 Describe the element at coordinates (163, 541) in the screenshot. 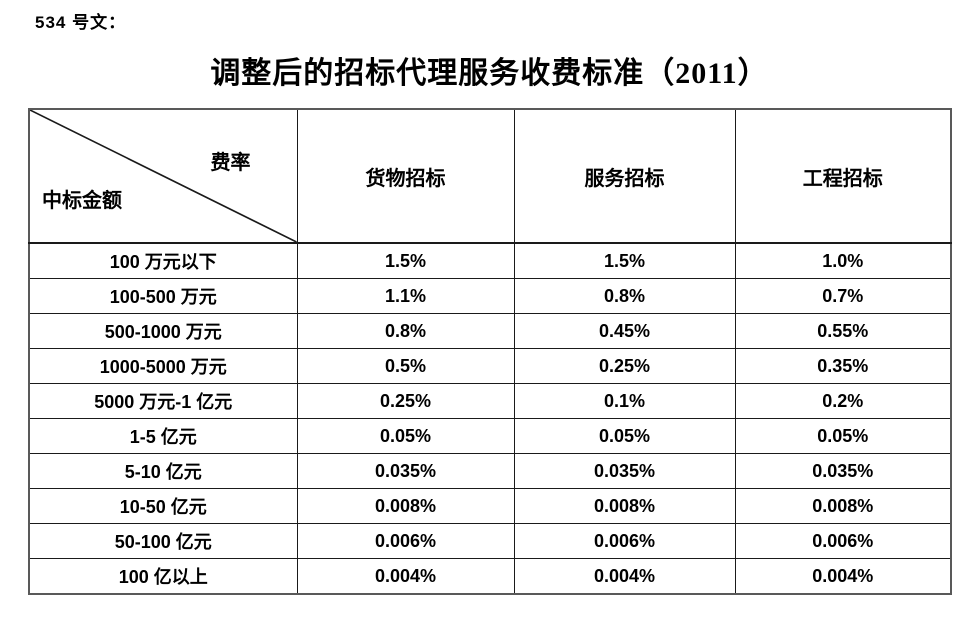

I see `amount-cell: 50-100 亿元` at that location.